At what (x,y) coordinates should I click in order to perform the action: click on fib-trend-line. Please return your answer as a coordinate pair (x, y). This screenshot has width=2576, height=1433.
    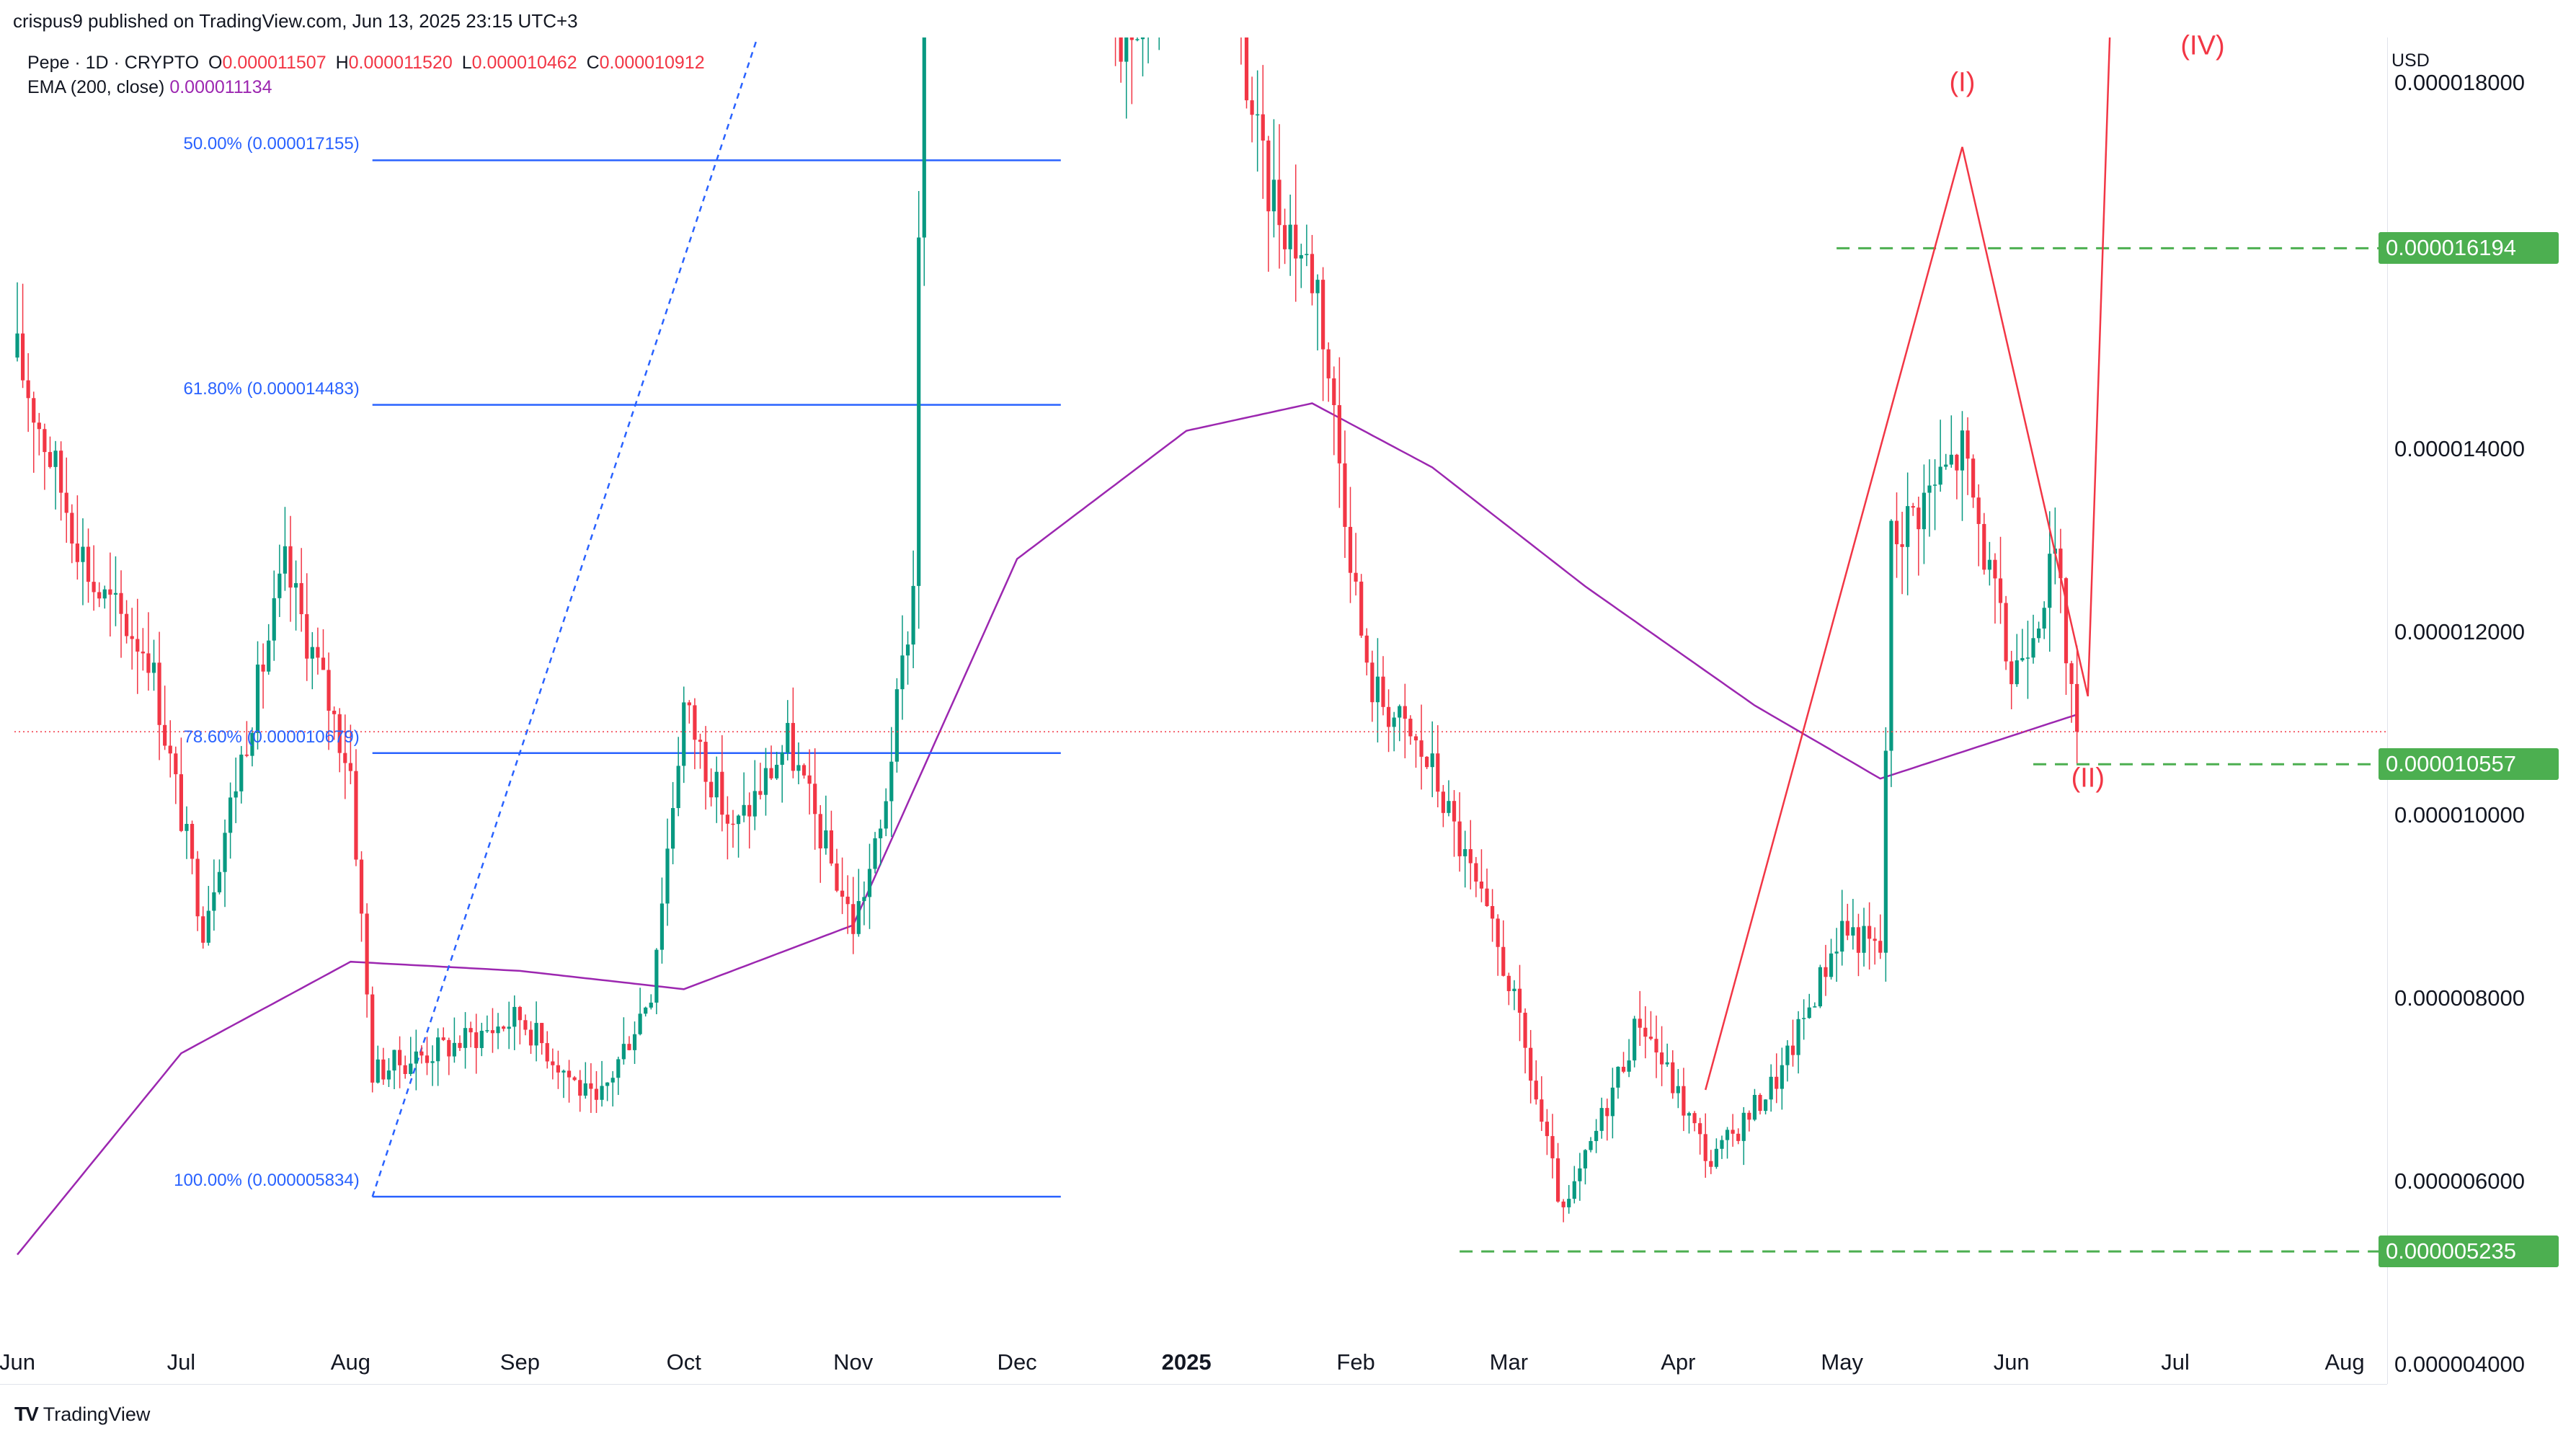
    Looking at the image, I should click on (565, 617).